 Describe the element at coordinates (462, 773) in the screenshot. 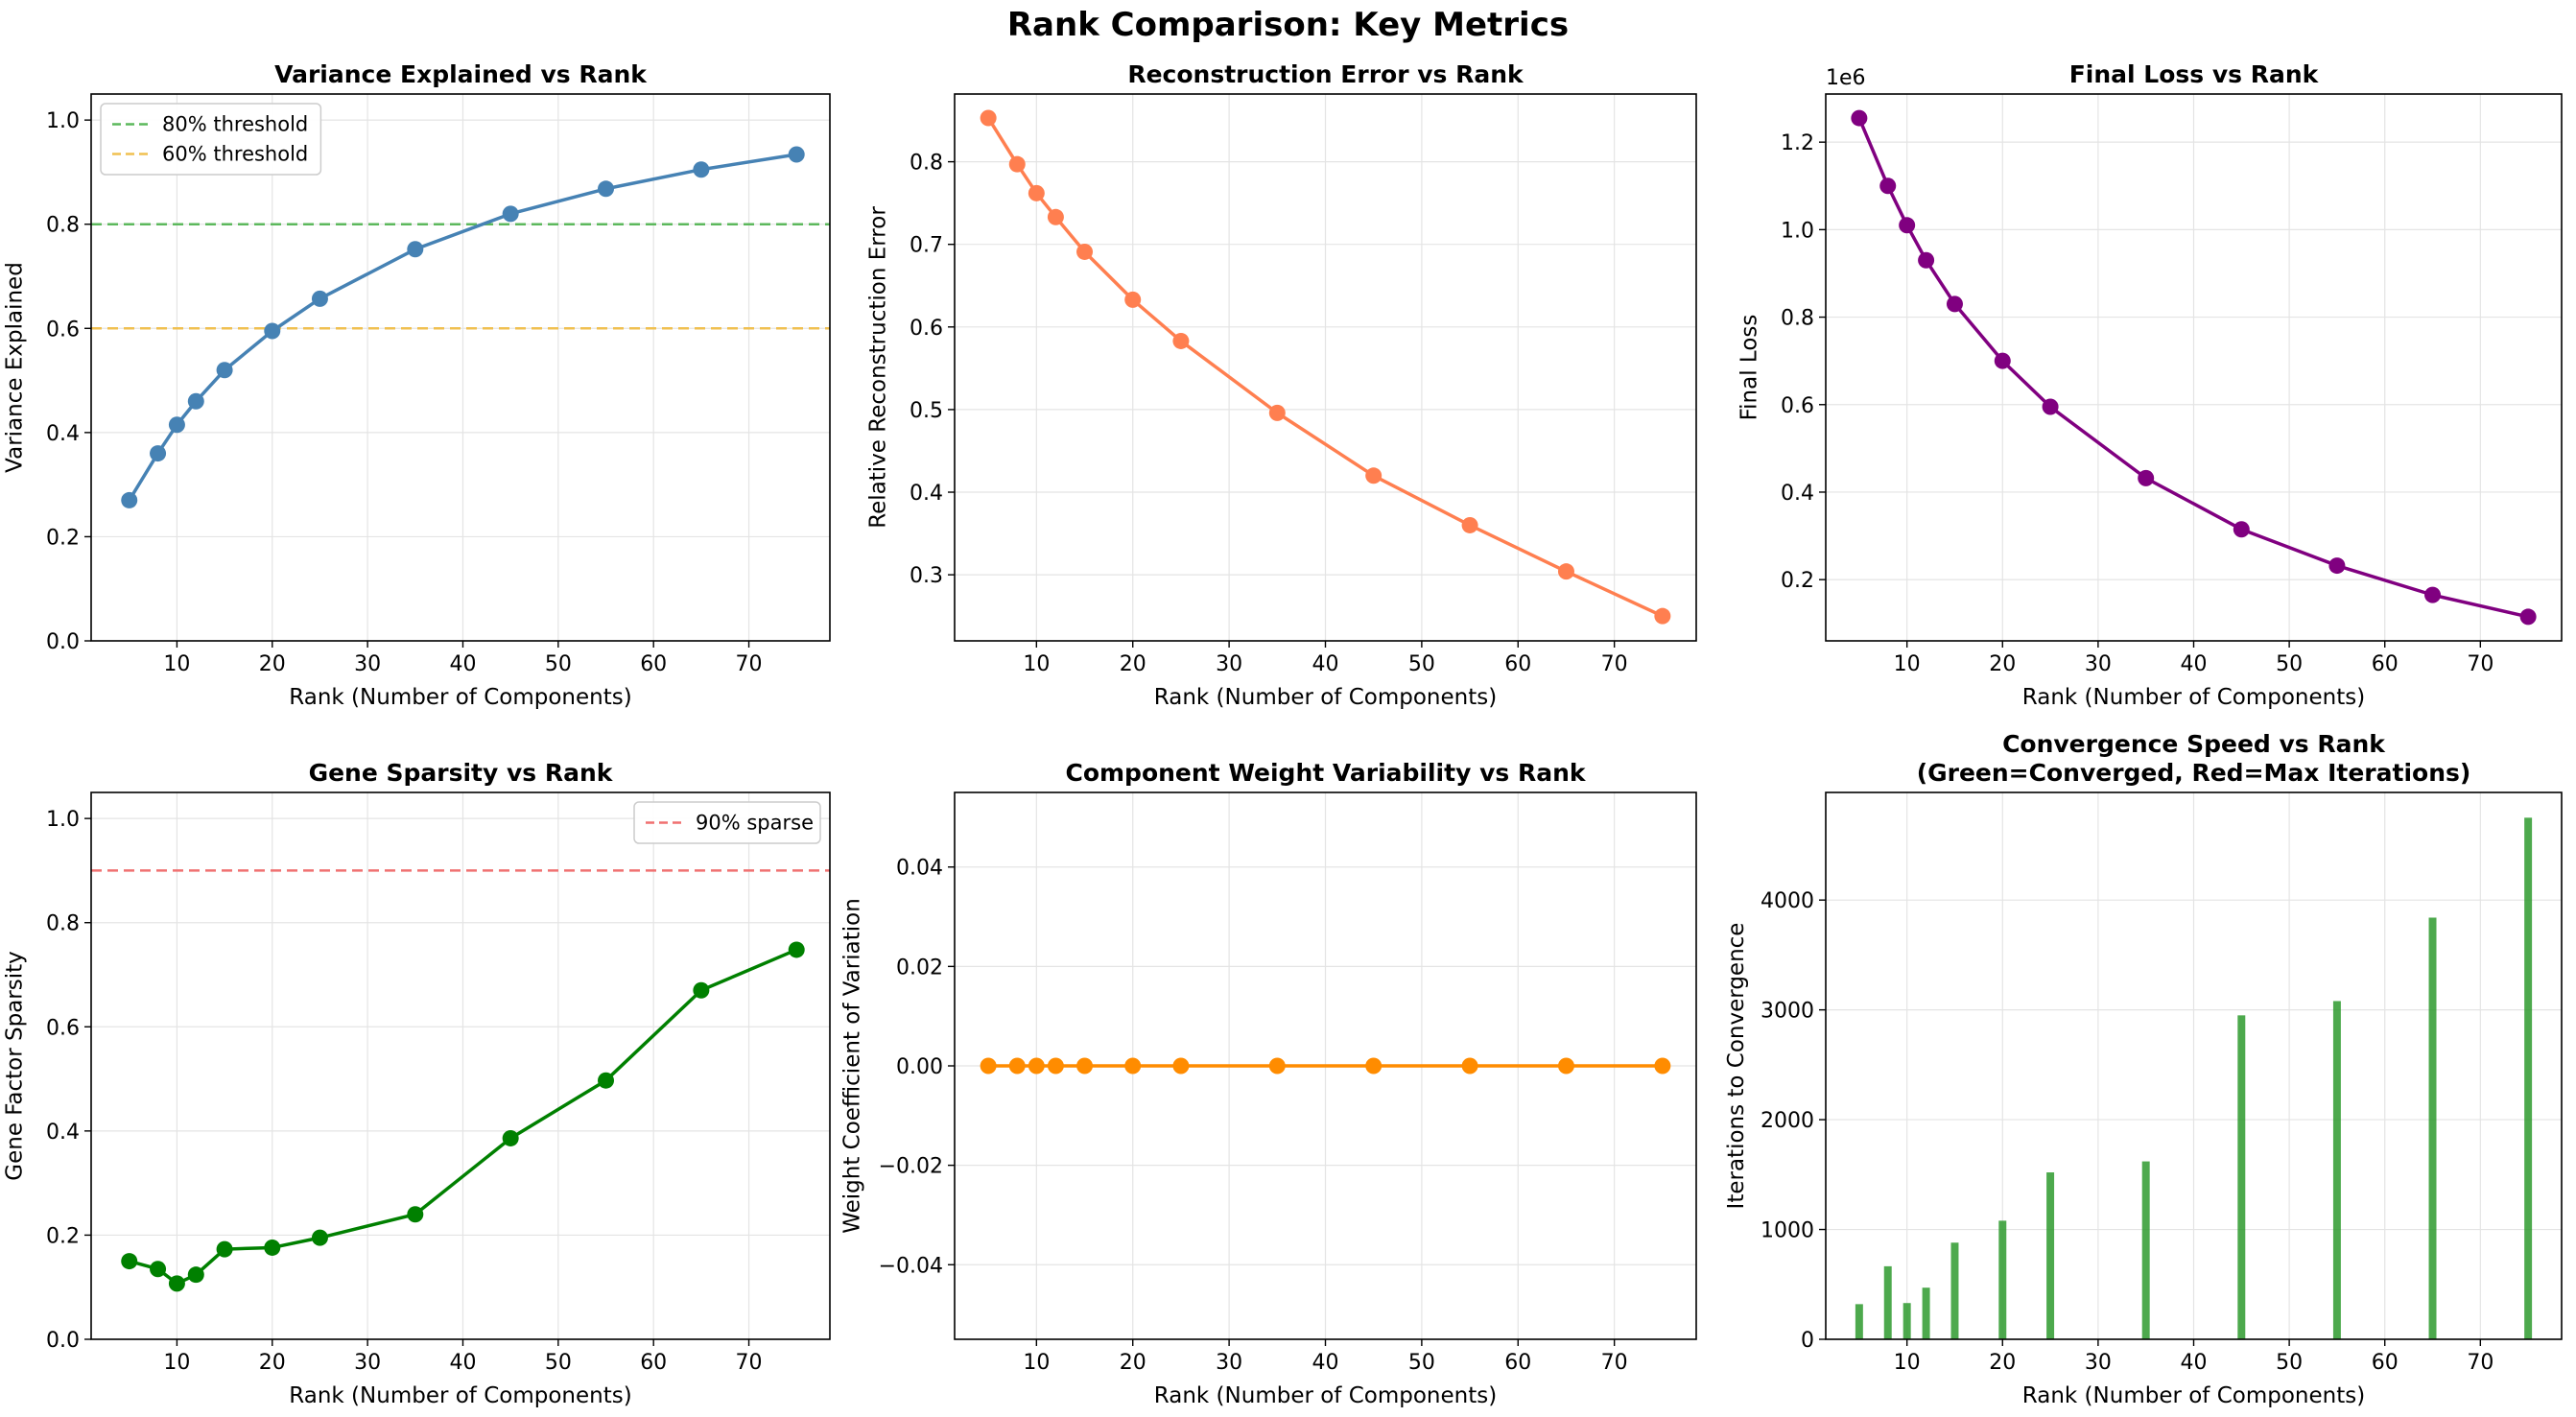

I see `subplot-title: Gene Sparsity vs Rank` at that location.